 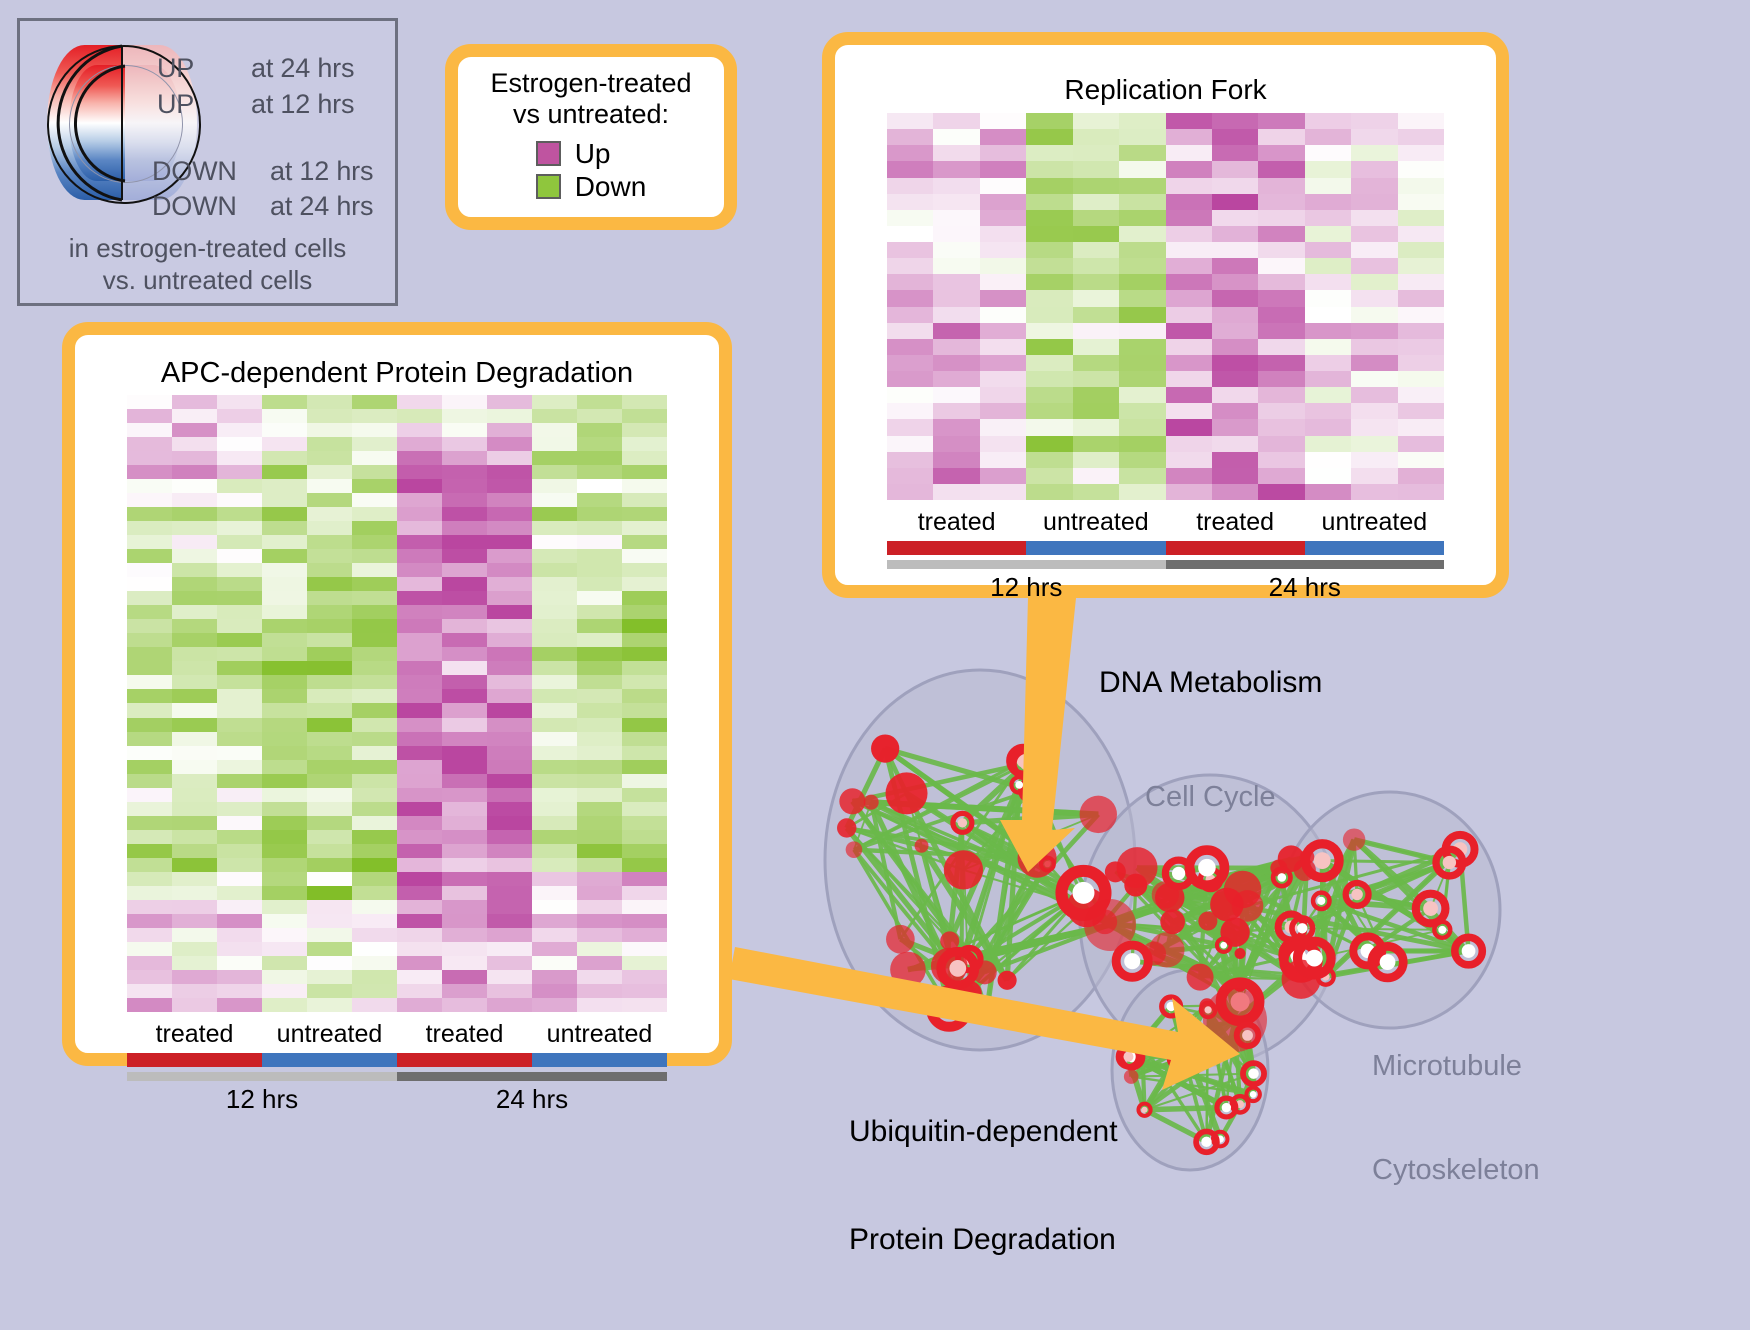 I want to click on cluster-label-microtubule: Microtubule Cytoskeleton, so click(x=1456, y=1118).